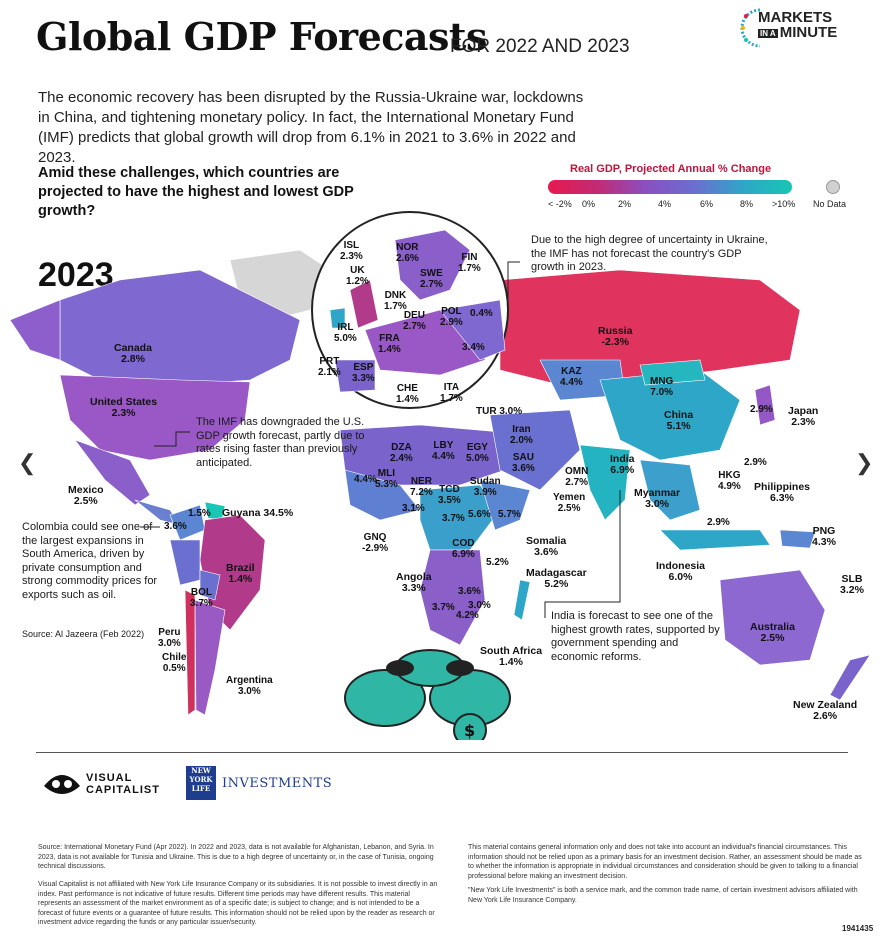 The image size is (887, 938). Describe the element at coordinates (729, 481) in the screenshot. I see `label-hkg: HKG 4.9%` at that location.